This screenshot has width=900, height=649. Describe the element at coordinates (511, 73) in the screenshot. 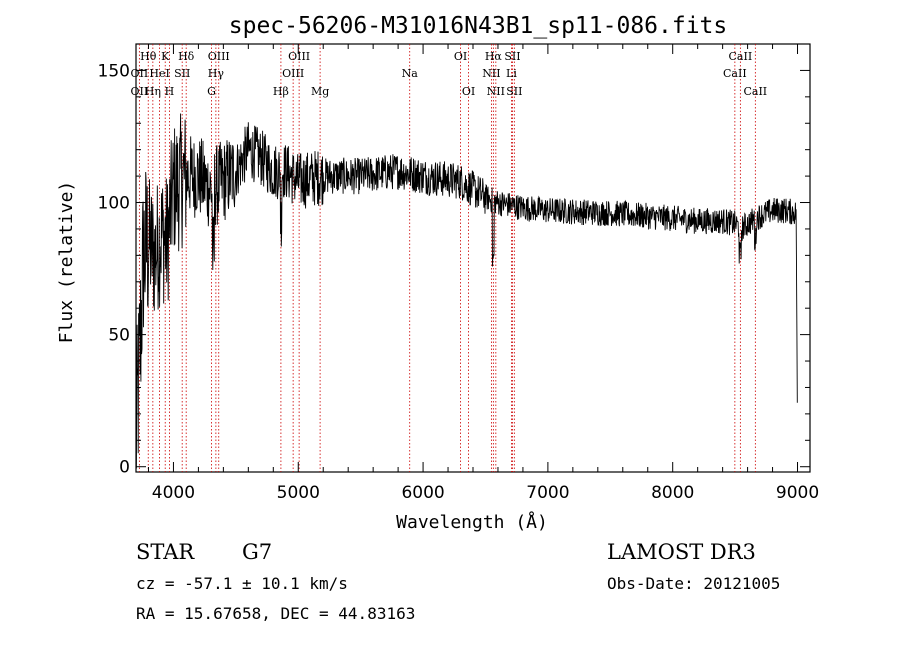

I see `line-label-16: Li` at that location.